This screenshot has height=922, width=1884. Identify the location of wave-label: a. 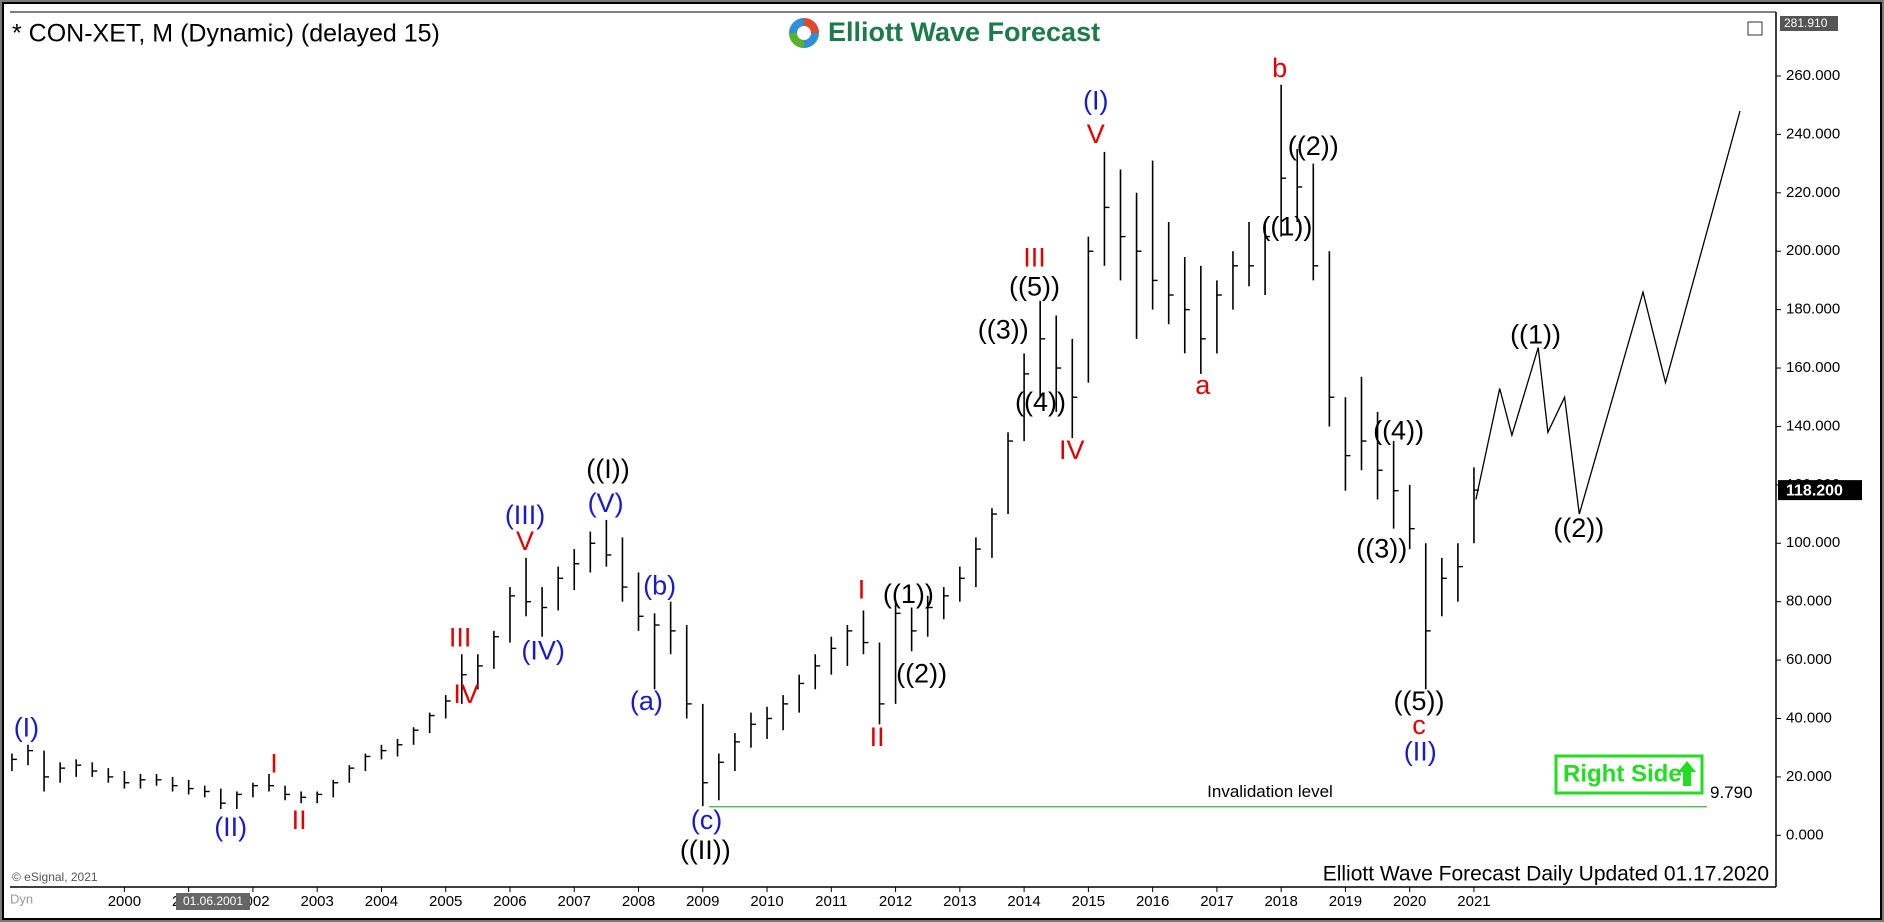
(1203, 385).